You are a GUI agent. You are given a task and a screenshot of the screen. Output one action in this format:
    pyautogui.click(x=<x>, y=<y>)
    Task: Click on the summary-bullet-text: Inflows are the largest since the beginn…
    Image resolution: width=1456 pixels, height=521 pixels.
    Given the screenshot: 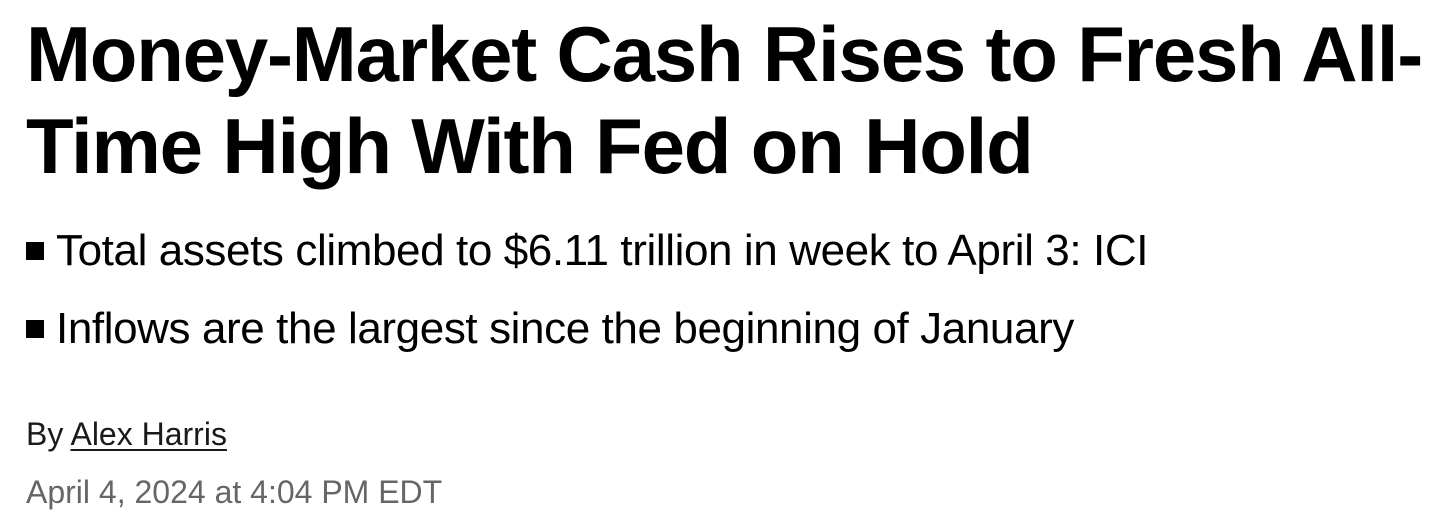 What is the action you would take?
    pyautogui.click(x=565, y=328)
    